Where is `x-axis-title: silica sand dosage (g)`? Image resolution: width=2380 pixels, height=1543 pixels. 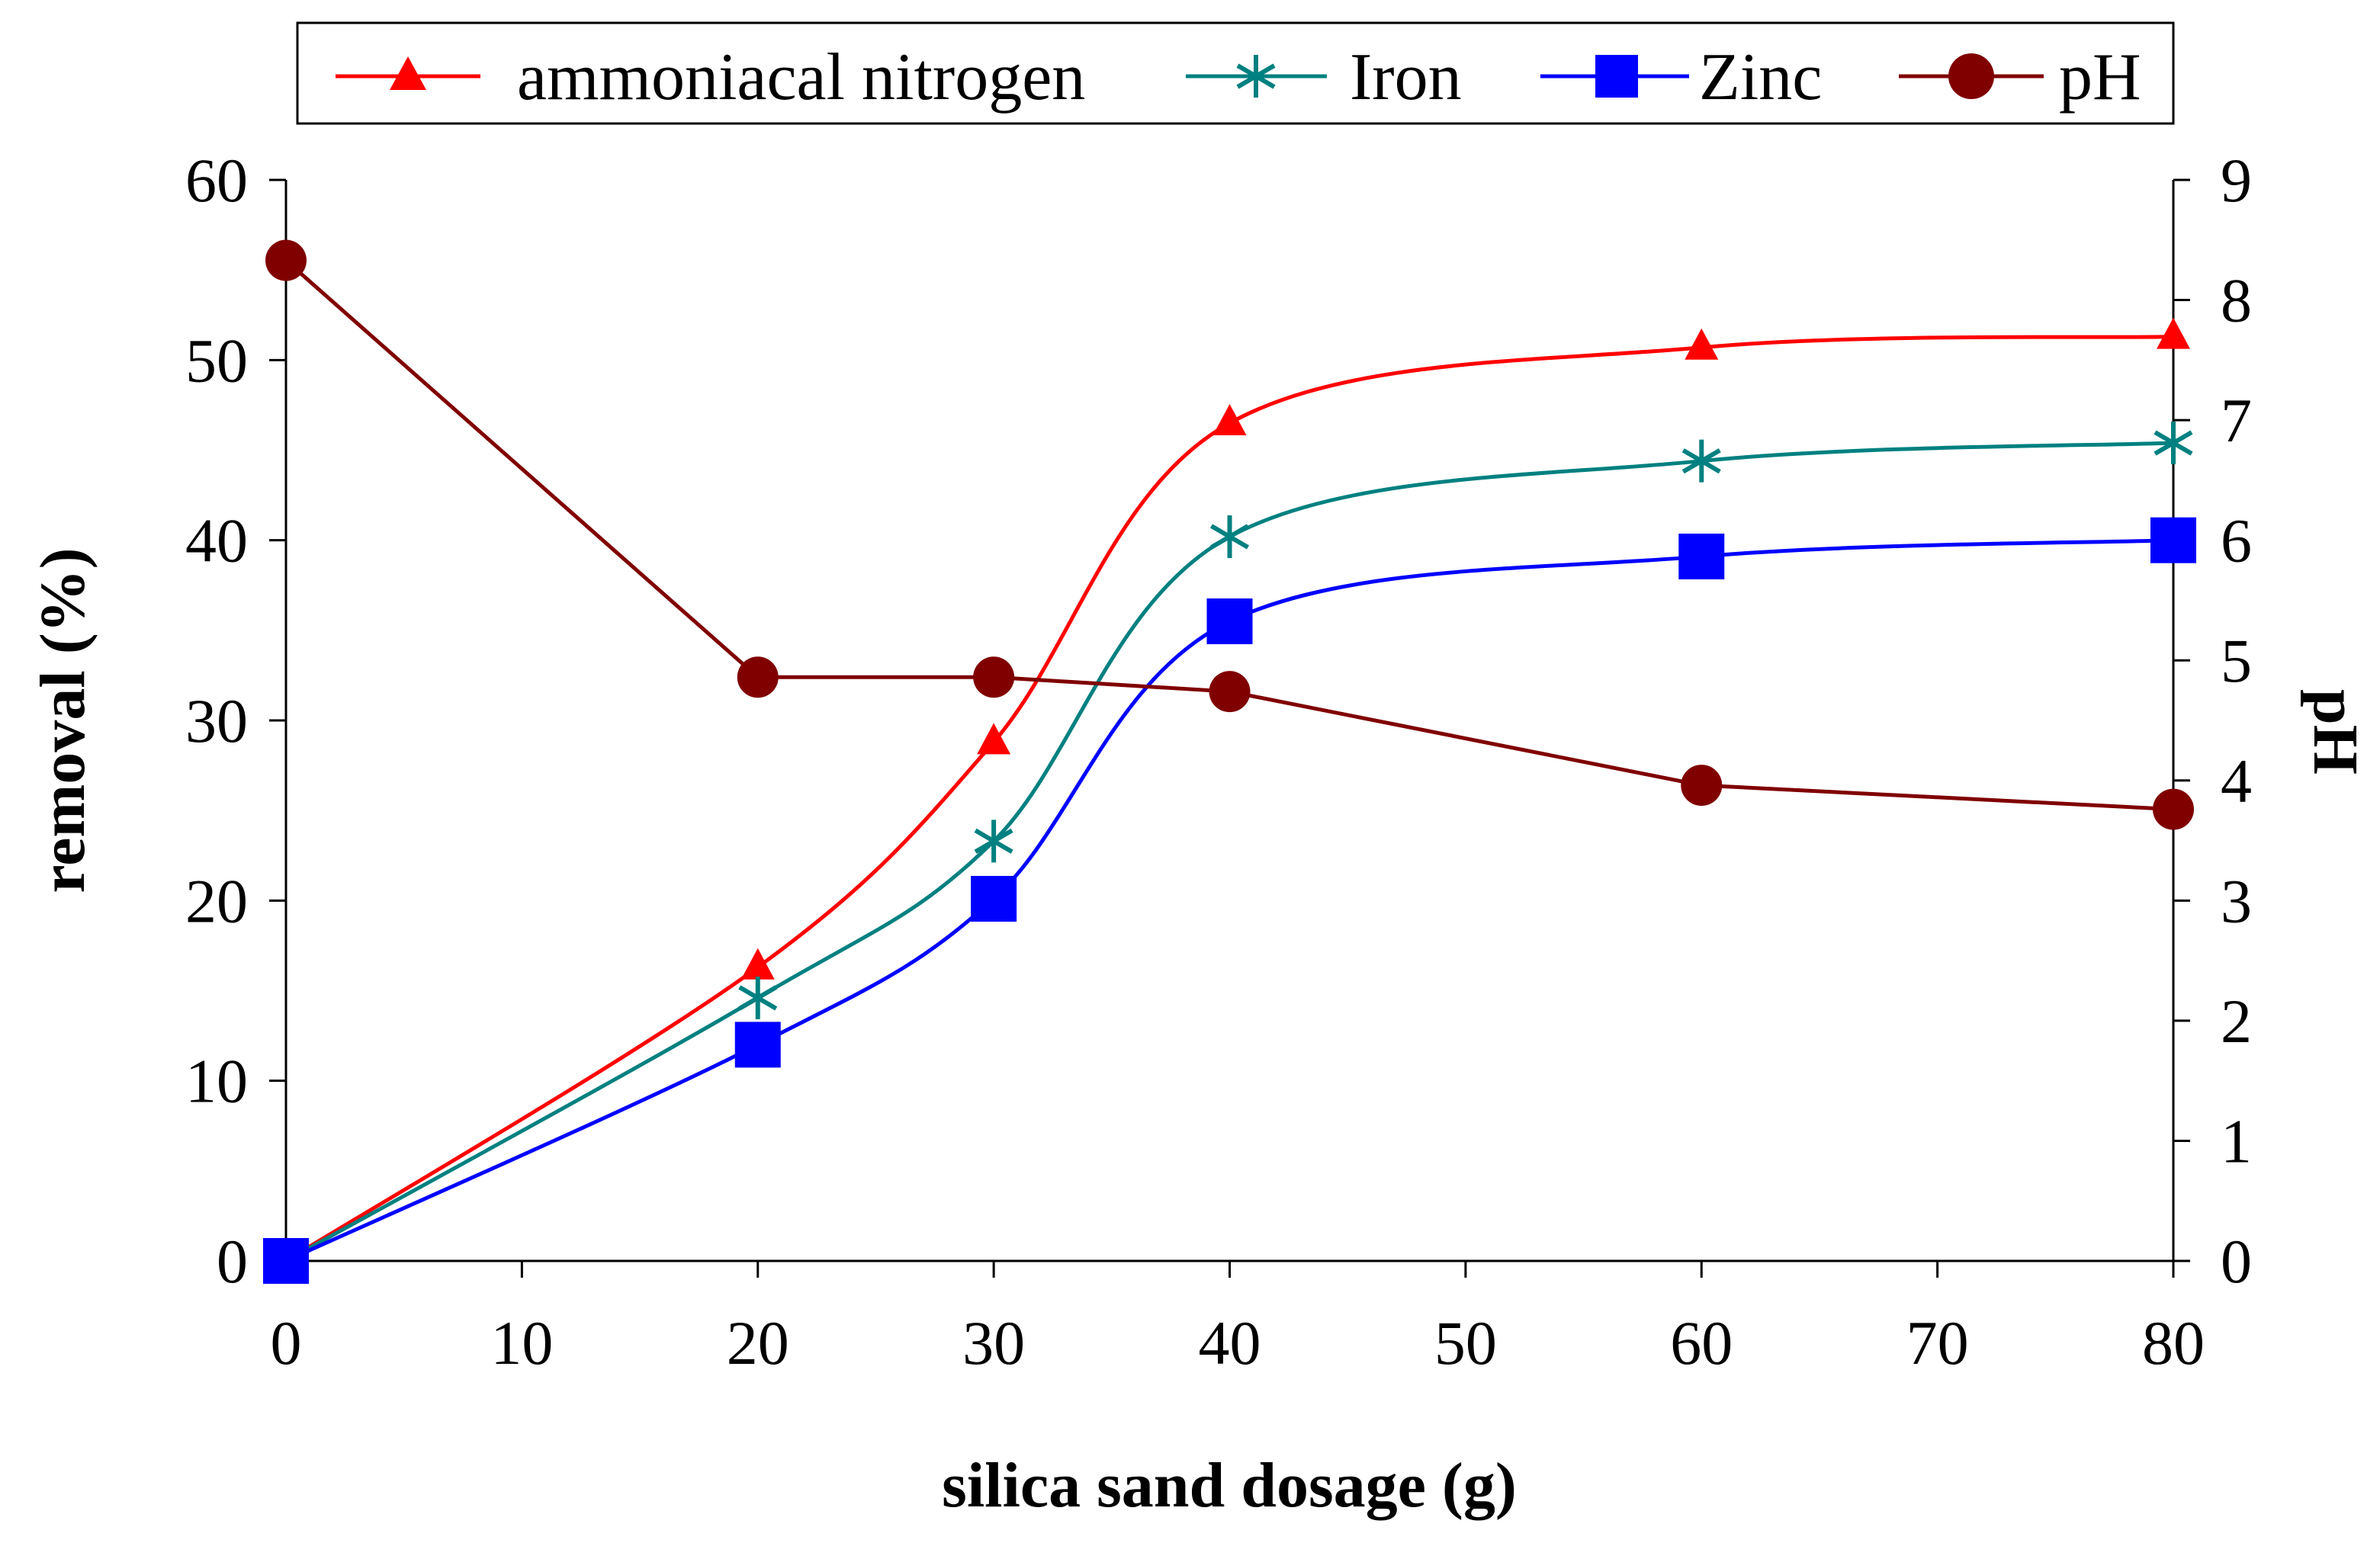
x-axis-title: silica sand dosage (g) is located at coordinates (1230, 1485).